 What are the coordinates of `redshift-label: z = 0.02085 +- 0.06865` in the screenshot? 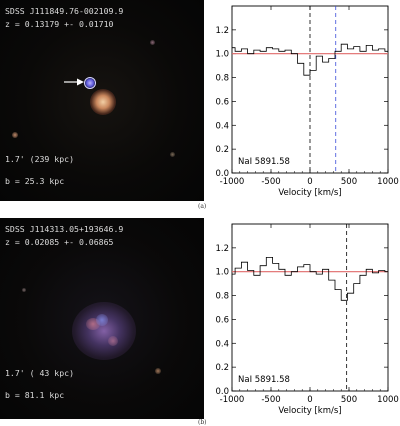 It's located at (59, 242).